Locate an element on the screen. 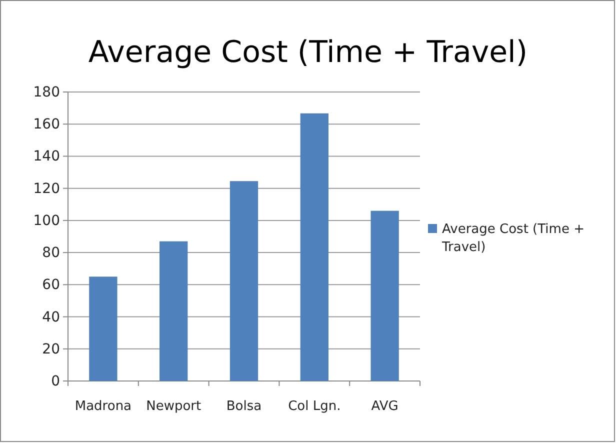 This screenshot has width=616, height=443. y-tick-label: 180 is located at coordinates (46, 92).